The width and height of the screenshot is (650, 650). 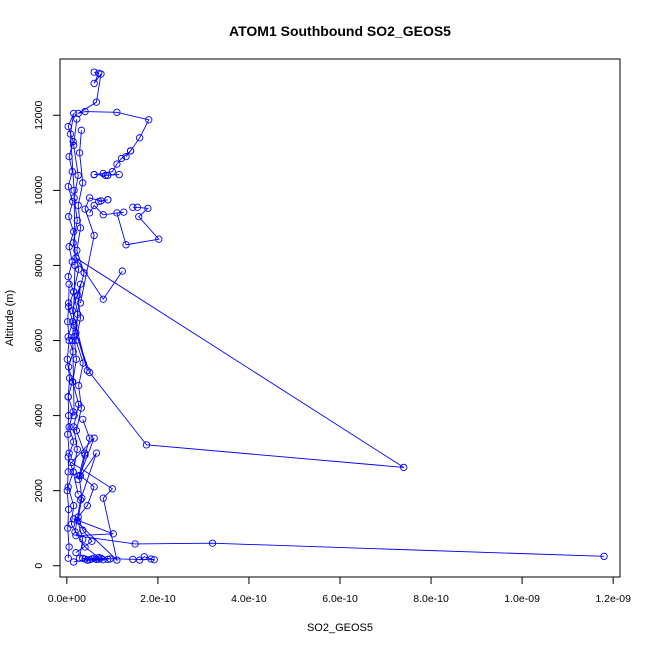 I want to click on y-tick-label: 8000, so click(x=39, y=266).